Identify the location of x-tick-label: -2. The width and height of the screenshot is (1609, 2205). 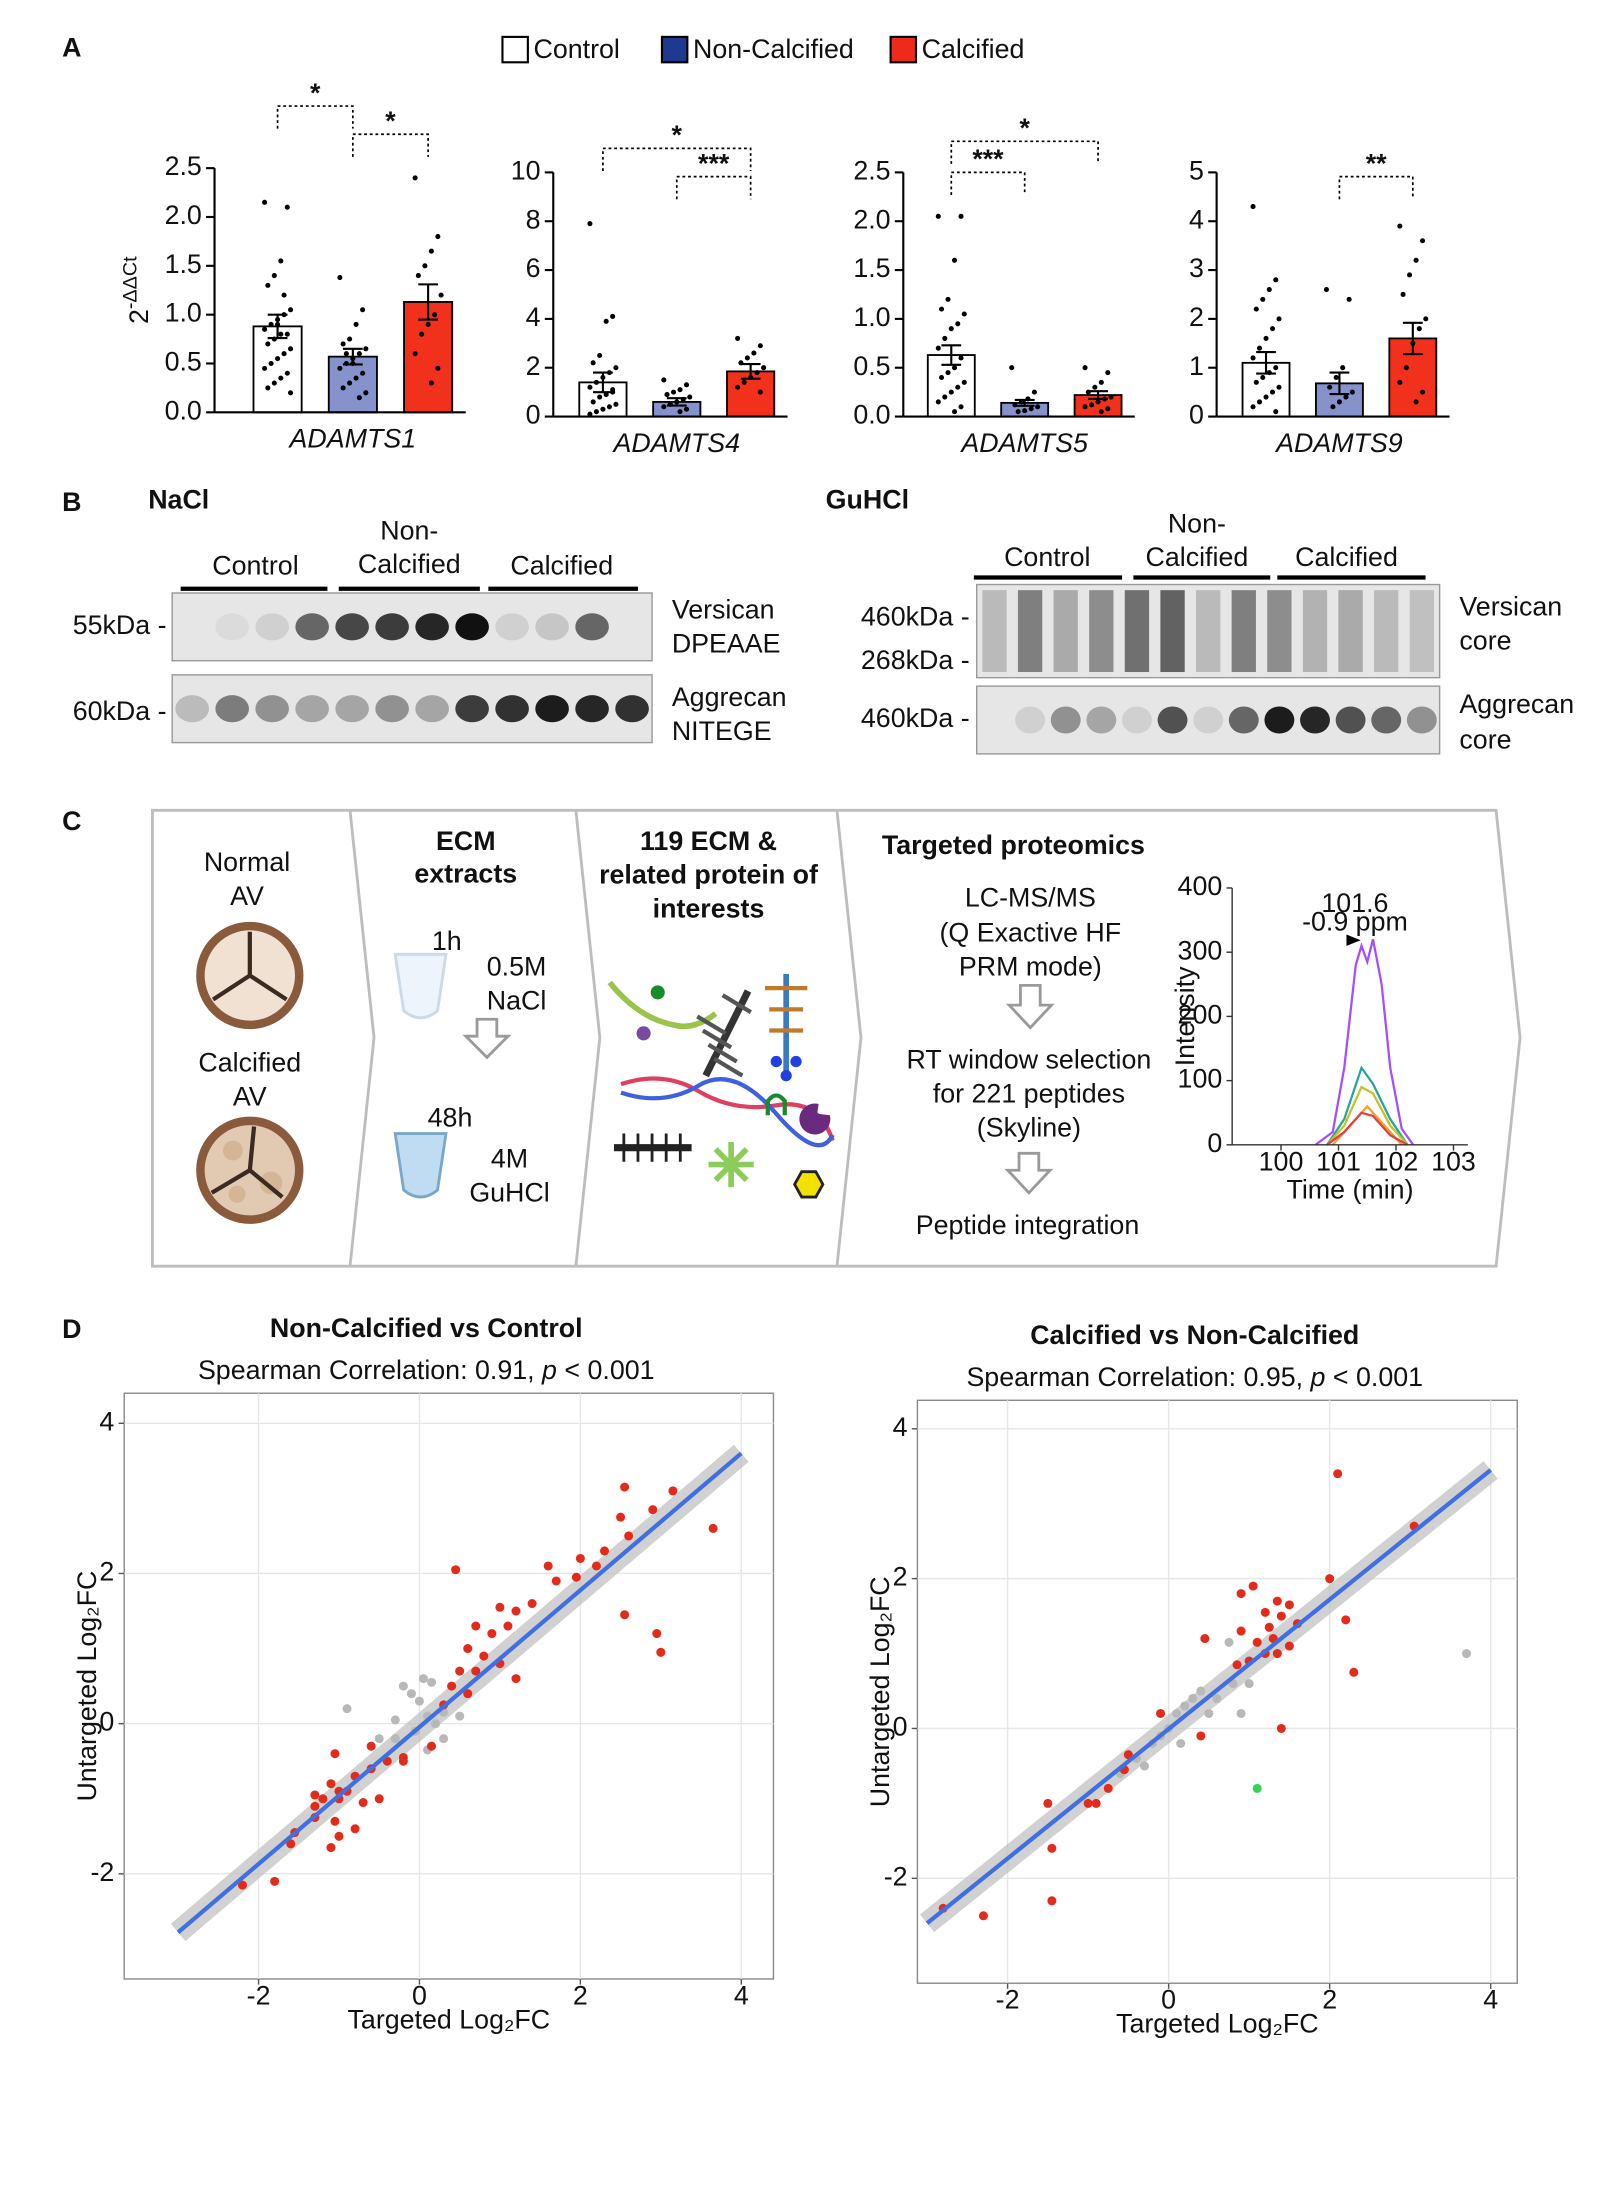
(1008, 2000).